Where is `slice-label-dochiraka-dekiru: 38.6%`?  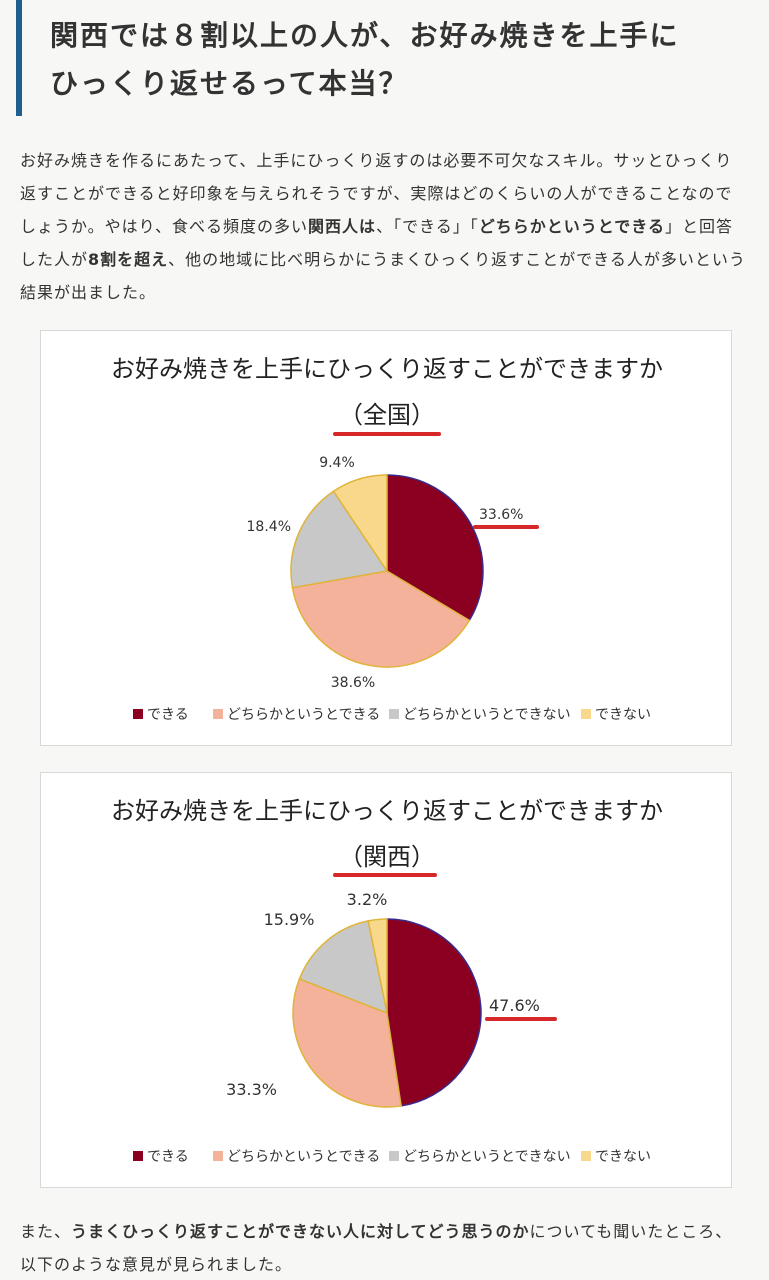
slice-label-dochiraka-dekiru: 38.6% is located at coordinates (353, 683).